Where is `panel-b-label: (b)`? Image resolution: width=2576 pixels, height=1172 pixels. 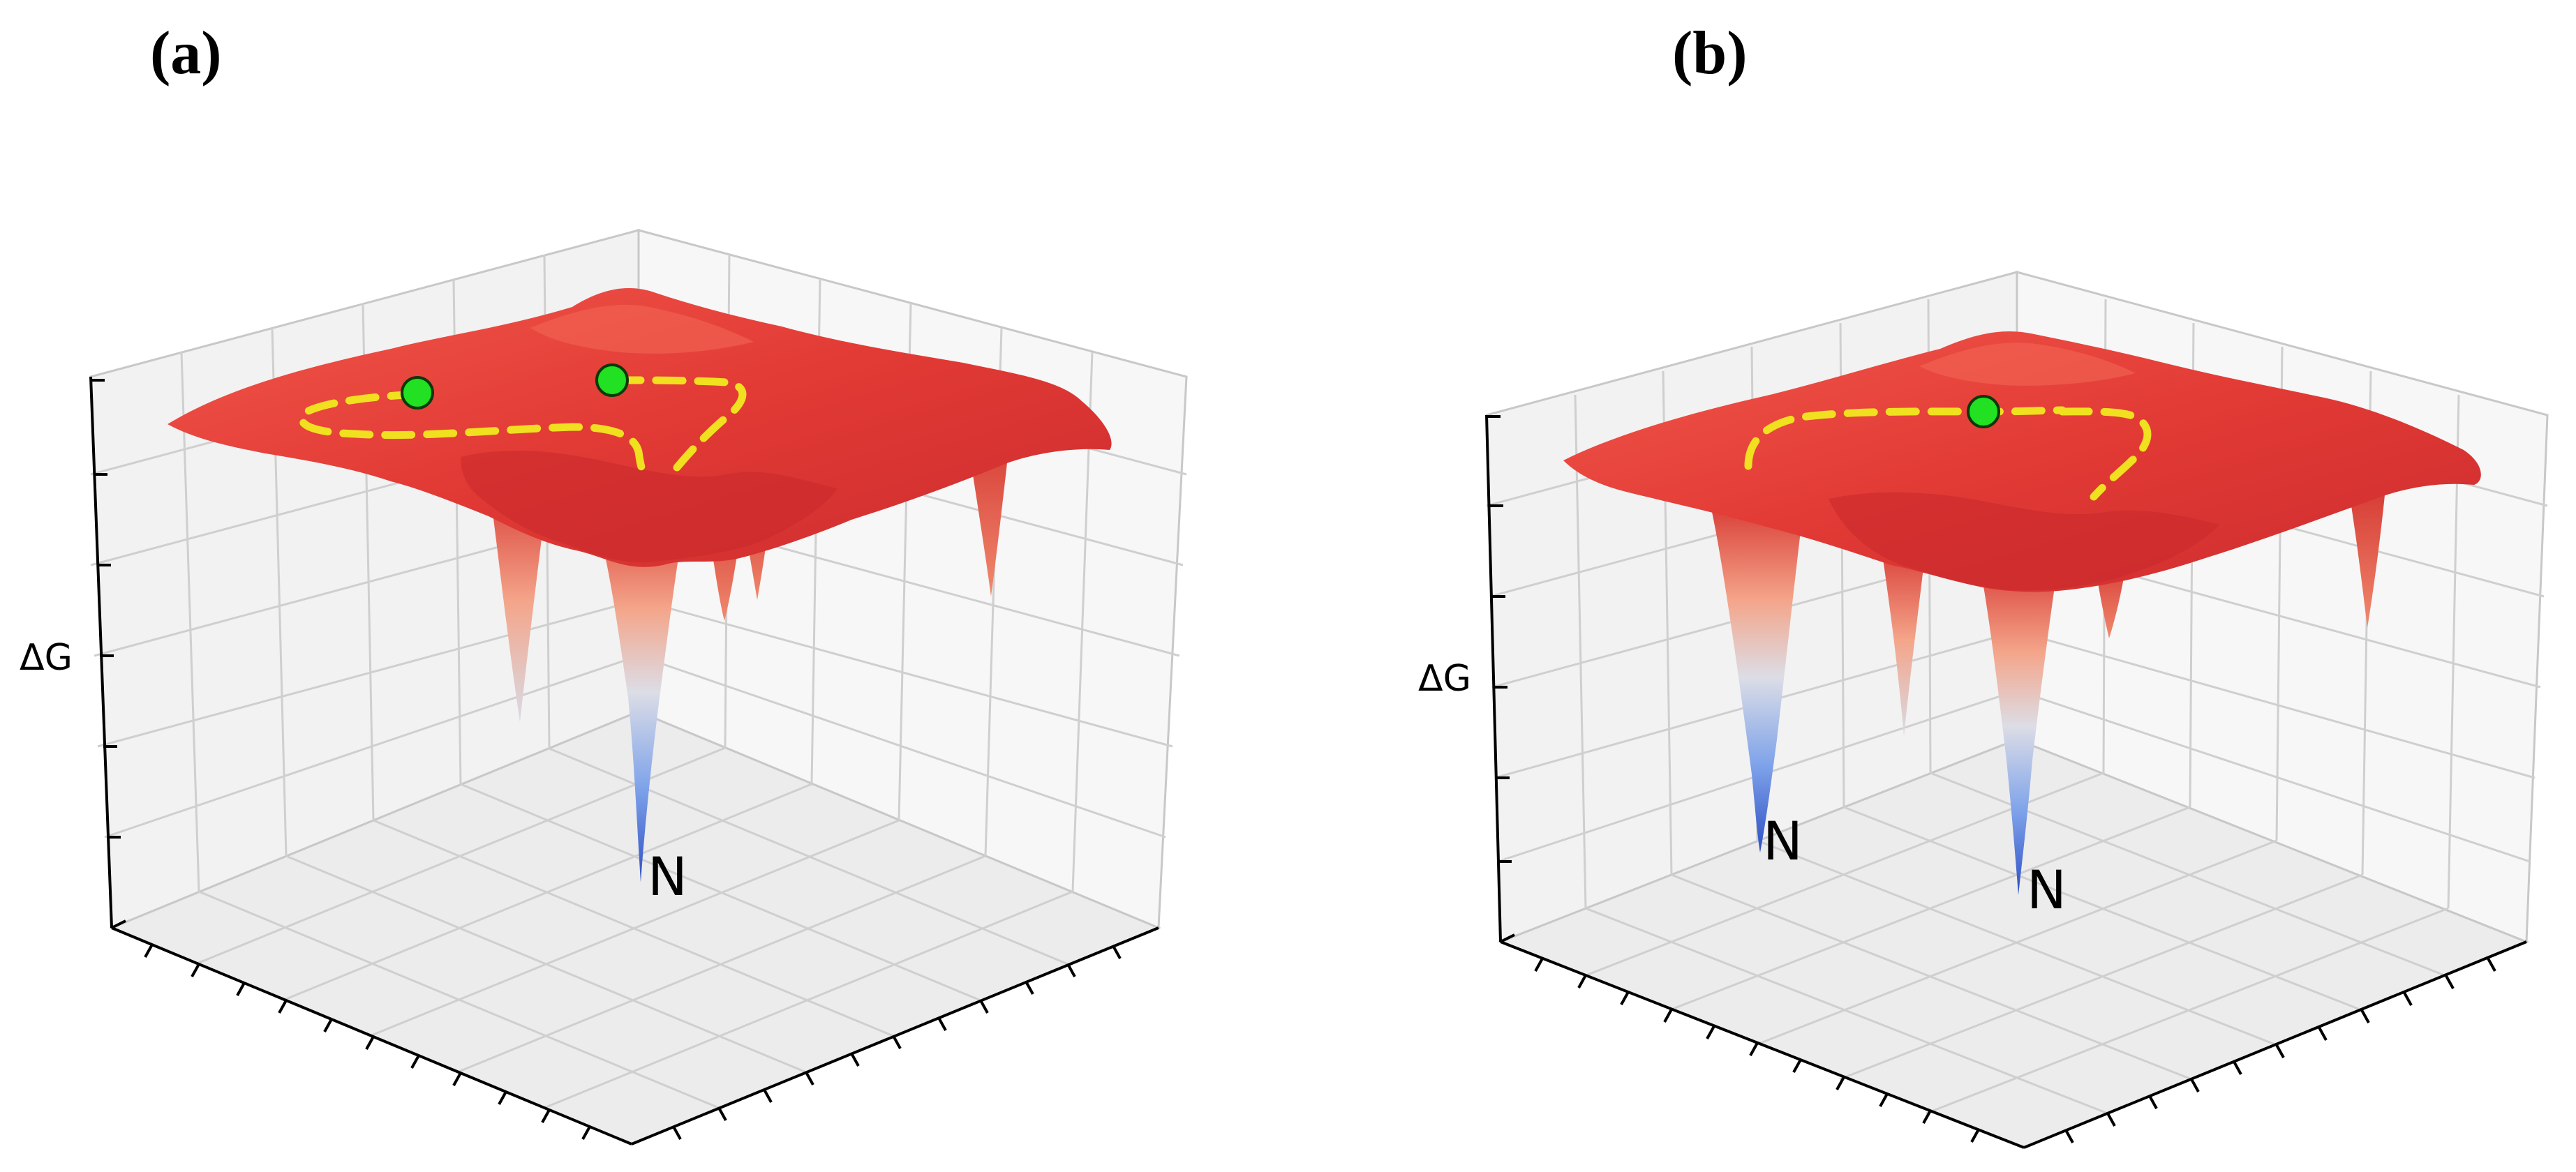
panel-b-label: (b) is located at coordinates (1710, 53).